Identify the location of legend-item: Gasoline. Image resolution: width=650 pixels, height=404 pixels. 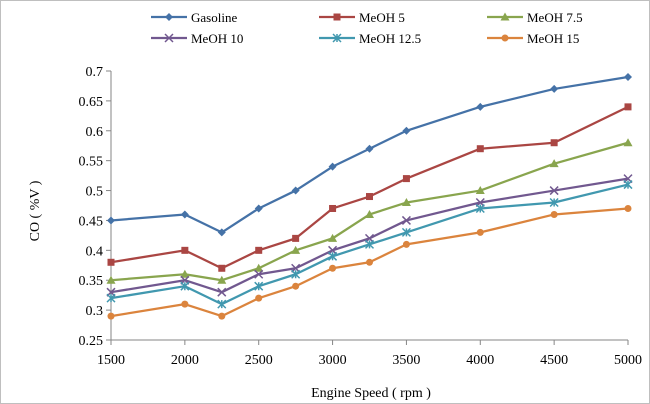
(194, 17).